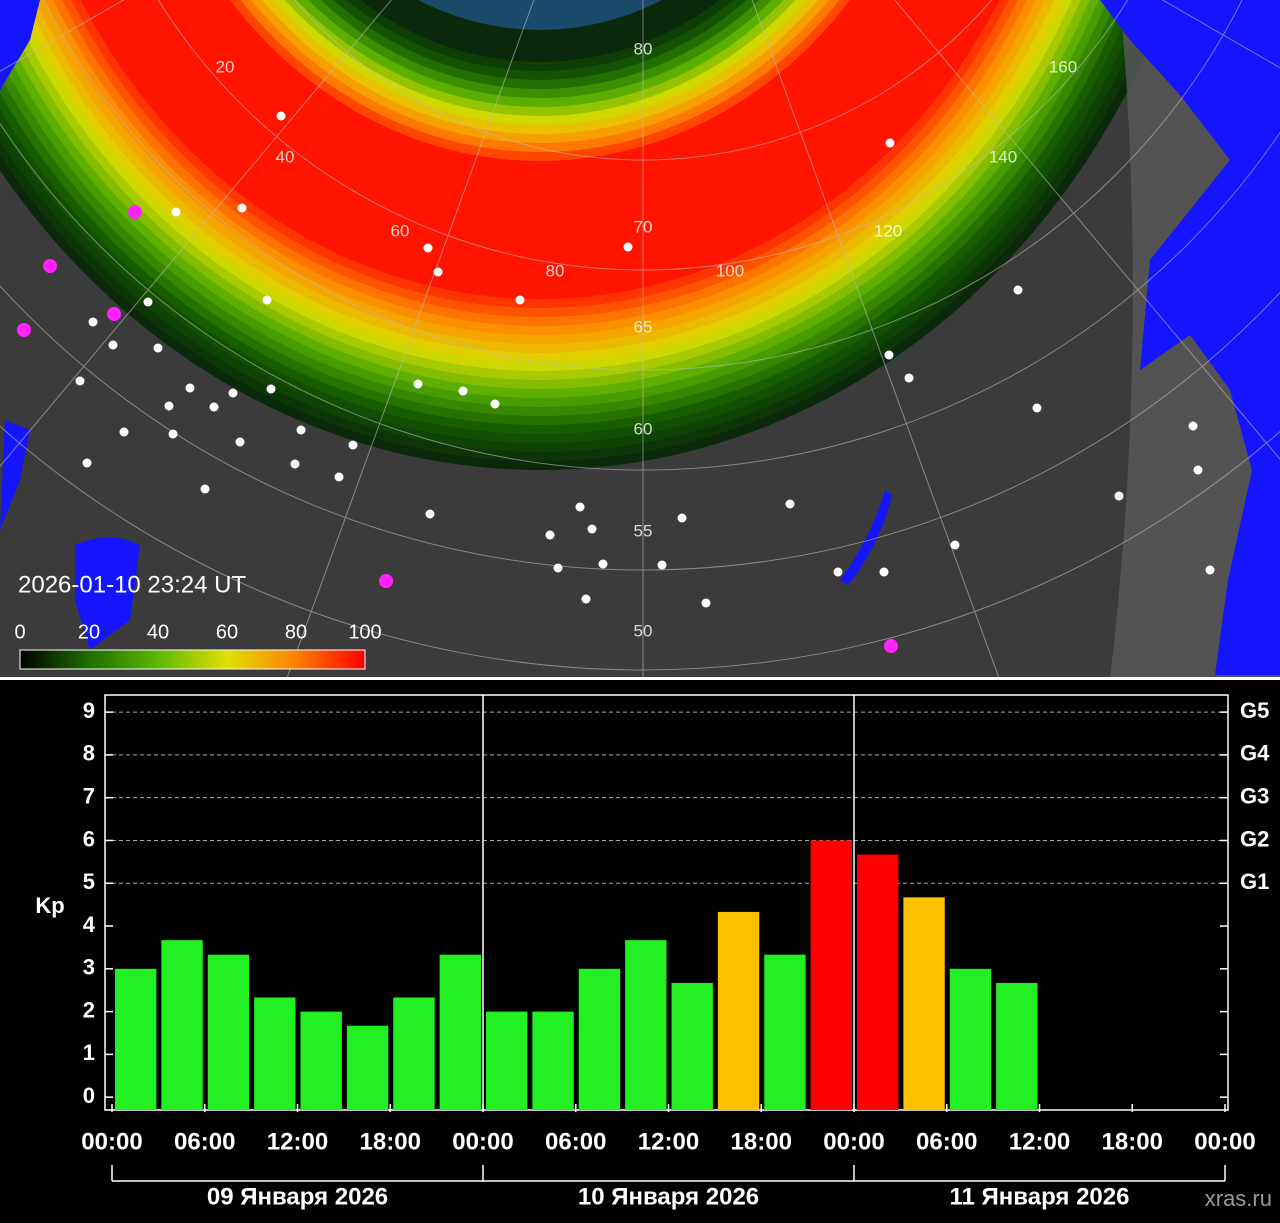  Describe the element at coordinates (70, 325) in the screenshot. I see `sea` at that location.